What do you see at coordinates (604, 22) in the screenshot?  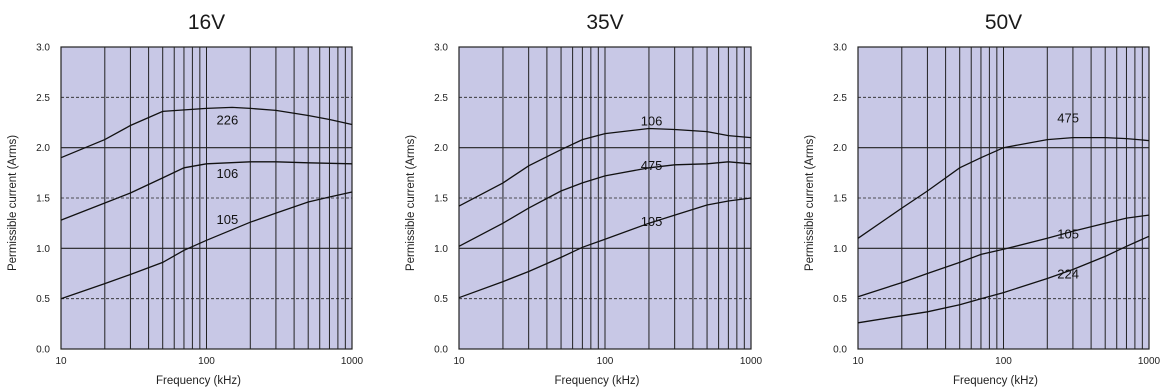 I see `chart-title: 35V` at bounding box center [604, 22].